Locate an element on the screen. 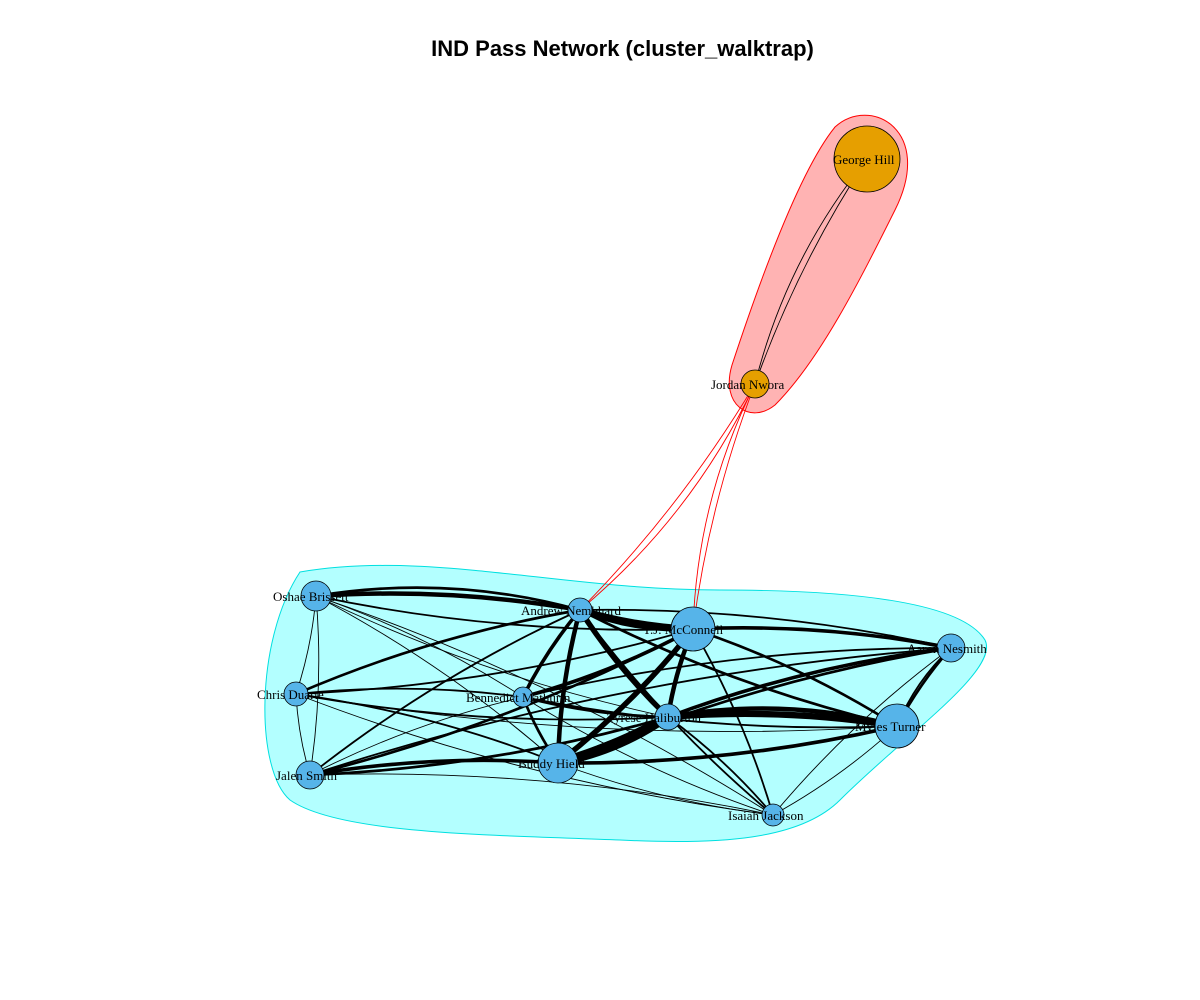 The height and width of the screenshot is (1000, 1200). edge-tj_mcconnell-to-aaron_nesmith is located at coordinates (822, 638).